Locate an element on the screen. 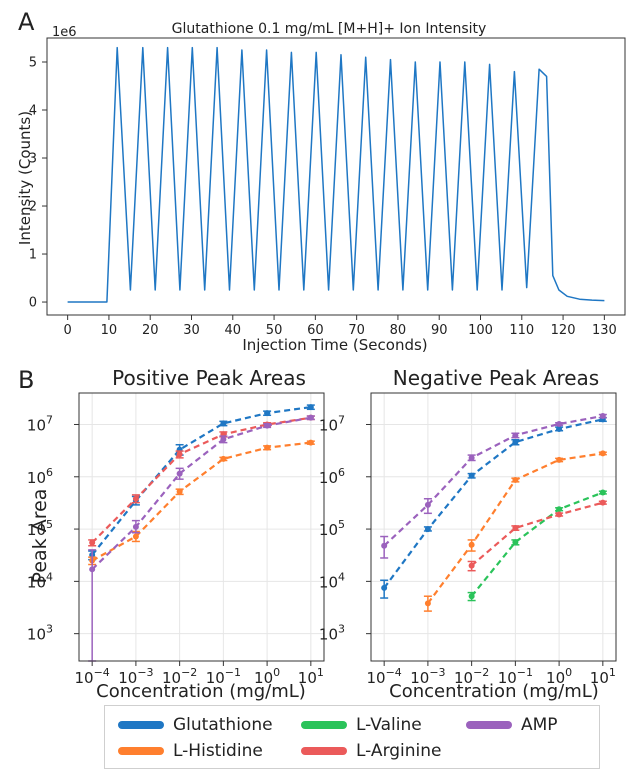 The height and width of the screenshot is (773, 627). x-axis-label: Concentration (mg/mL) is located at coordinates (494, 691).